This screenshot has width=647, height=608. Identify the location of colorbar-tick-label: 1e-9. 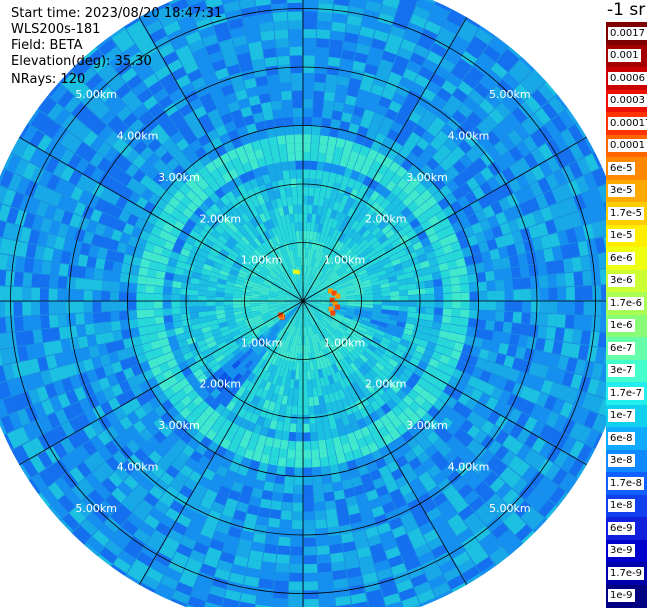
(621, 595).